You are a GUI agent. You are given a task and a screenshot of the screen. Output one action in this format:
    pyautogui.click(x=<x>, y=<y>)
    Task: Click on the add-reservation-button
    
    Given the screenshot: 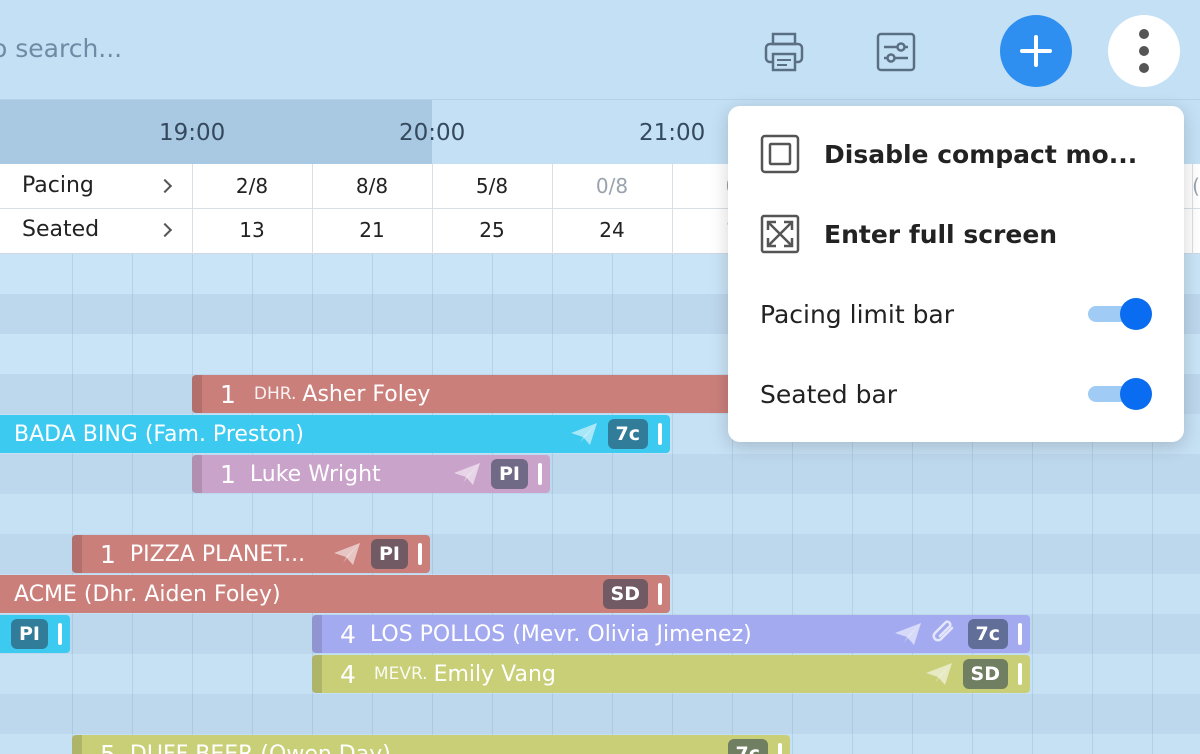 What is the action you would take?
    pyautogui.click(x=1036, y=51)
    